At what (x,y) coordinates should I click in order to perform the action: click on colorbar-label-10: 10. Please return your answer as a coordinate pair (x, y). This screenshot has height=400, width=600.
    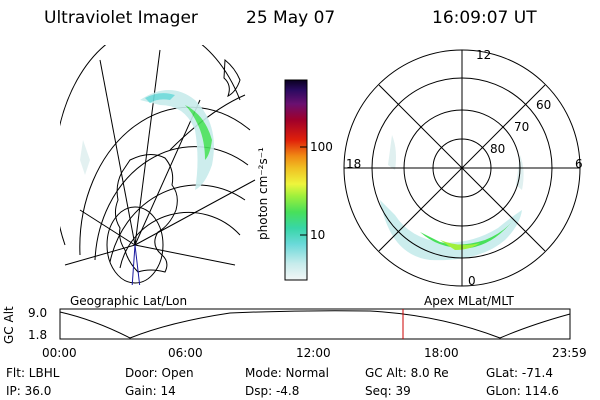
    Looking at the image, I should click on (318, 235).